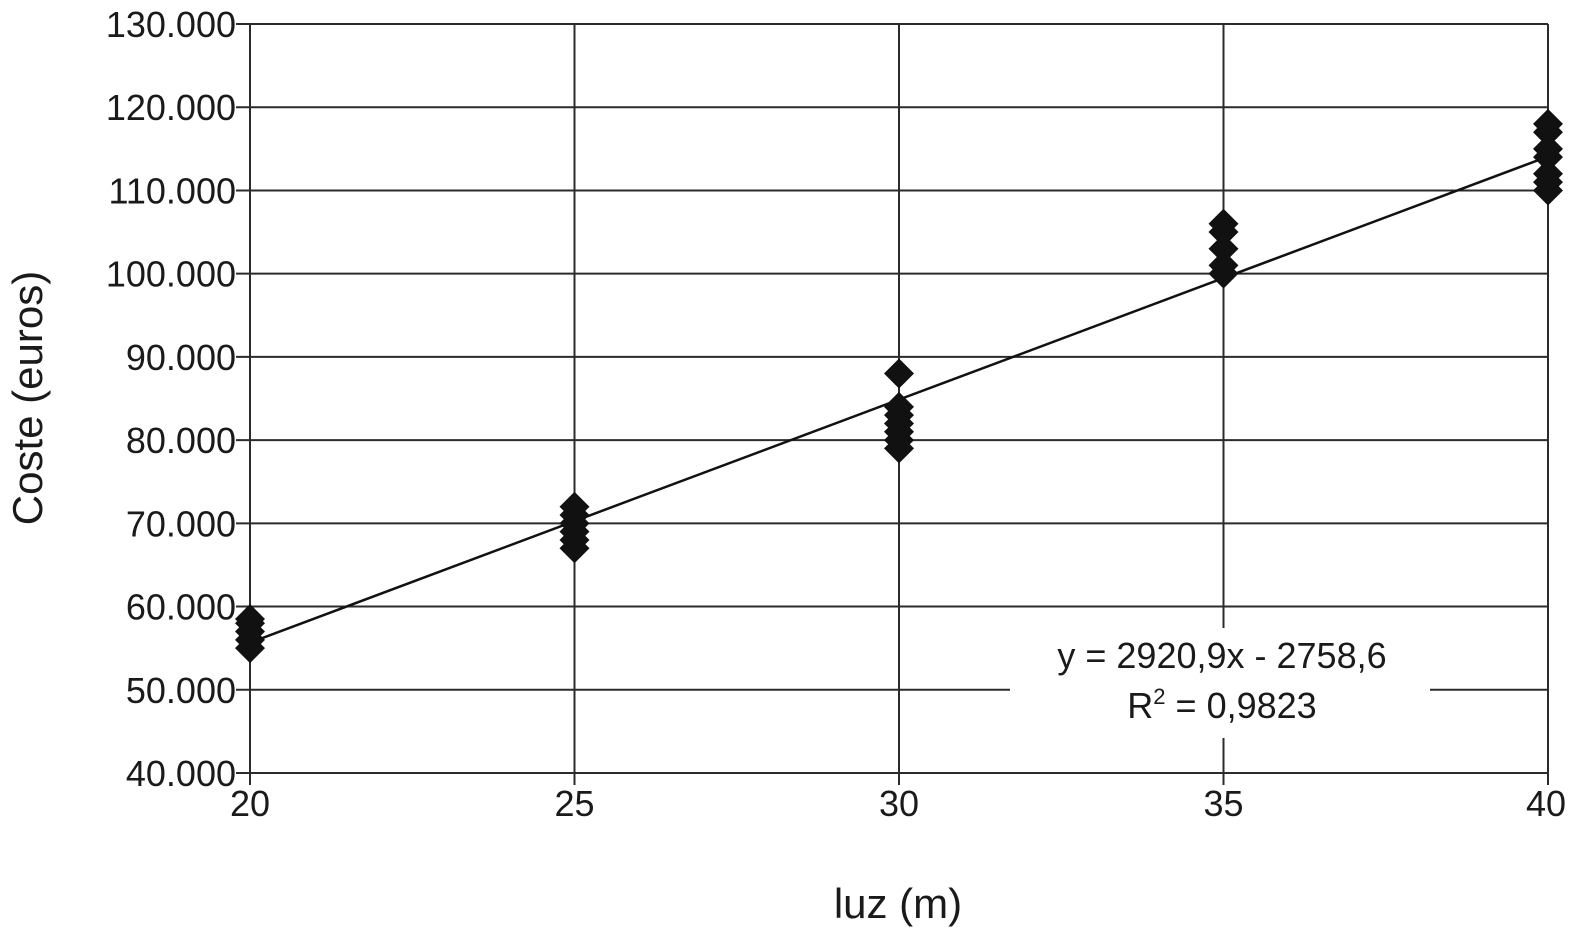  I want to click on y-tick-label: 120.000, so click(171, 107).